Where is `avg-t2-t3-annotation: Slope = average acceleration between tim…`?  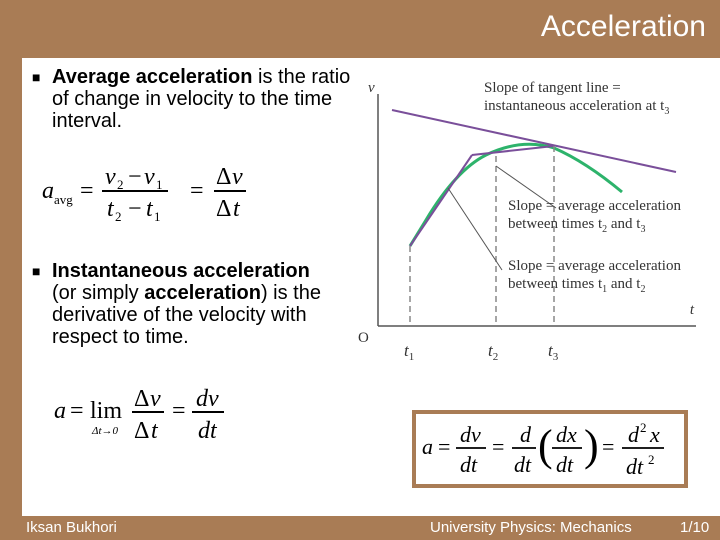
avg-t2-t3-annotation: Slope = average acceleration between tim… is located at coordinates (594, 216).